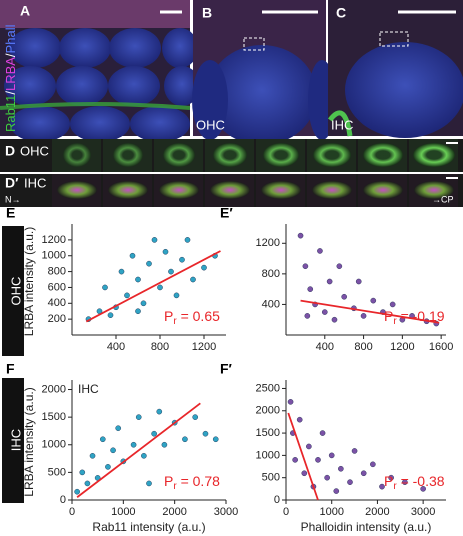  I want to click on panel-b-image, so click(264, 72).